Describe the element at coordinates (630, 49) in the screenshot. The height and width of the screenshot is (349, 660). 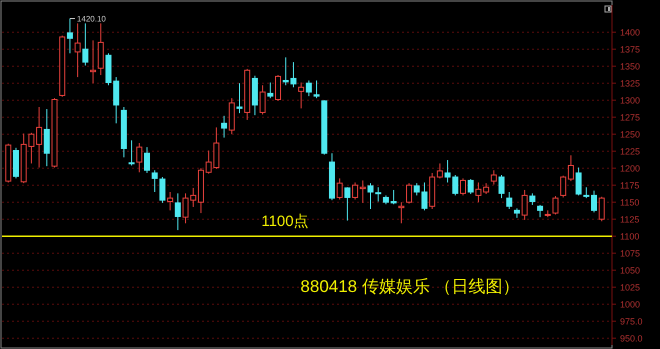
I see `y-tick-label: 1375` at that location.